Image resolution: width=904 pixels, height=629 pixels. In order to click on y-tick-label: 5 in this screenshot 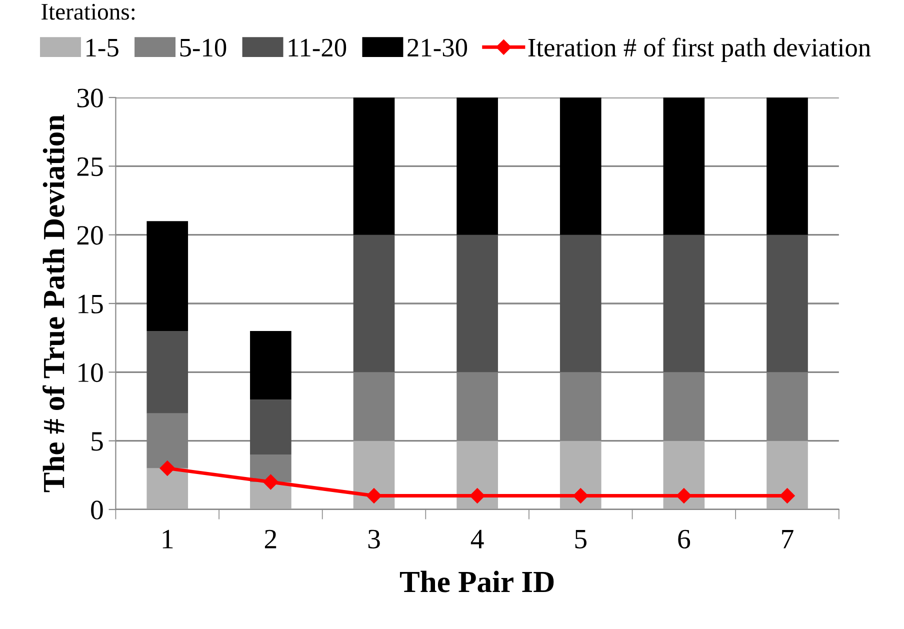, I will do `click(97, 441)`.